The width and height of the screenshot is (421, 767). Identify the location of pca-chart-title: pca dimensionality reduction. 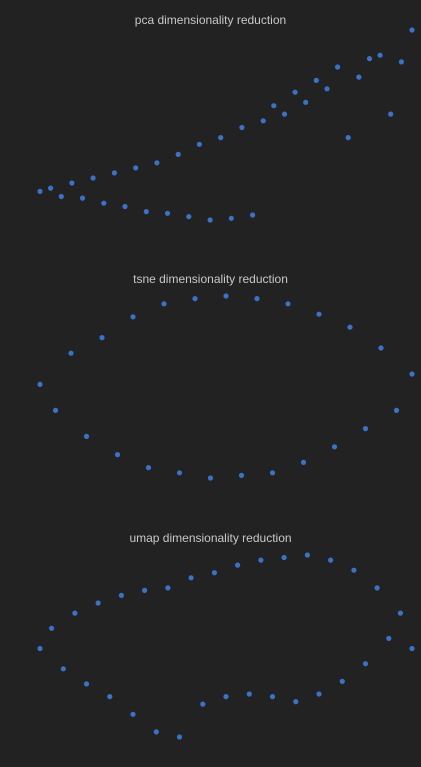
(210, 20).